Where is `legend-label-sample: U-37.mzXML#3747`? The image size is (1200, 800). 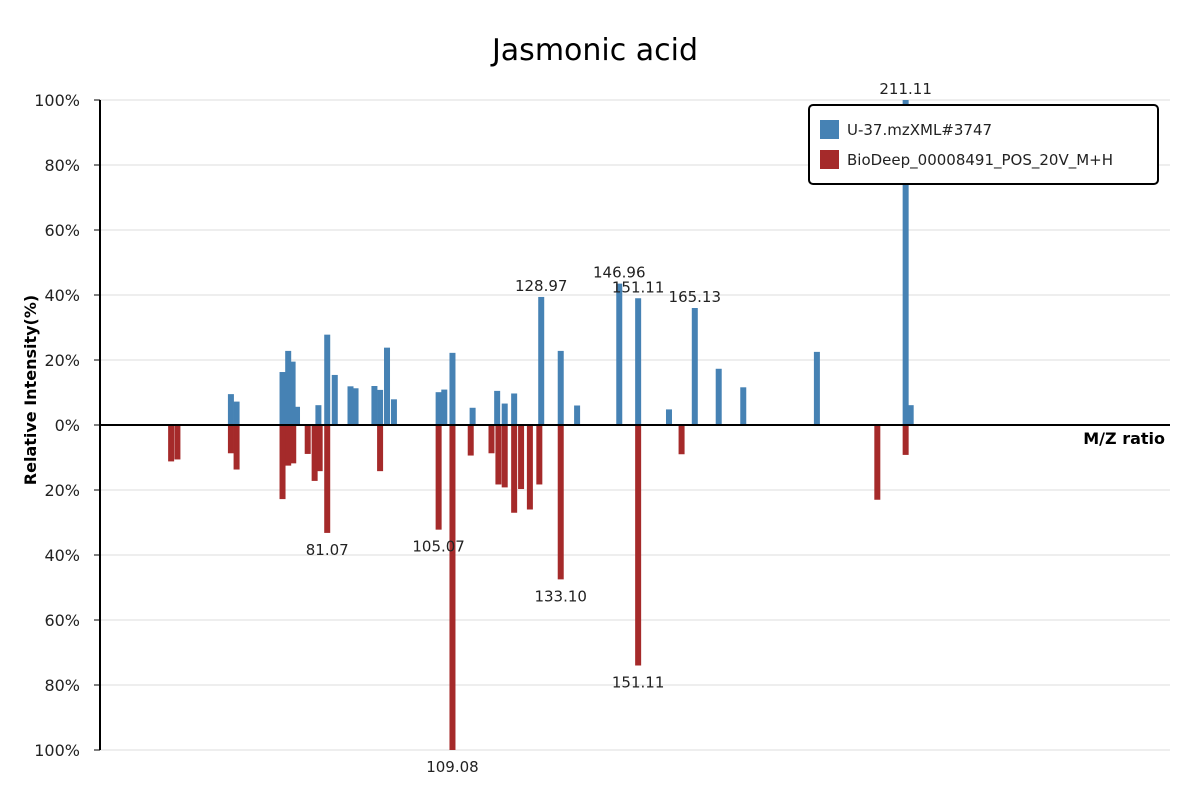 legend-label-sample: U-37.mzXML#3747 is located at coordinates (919, 130).